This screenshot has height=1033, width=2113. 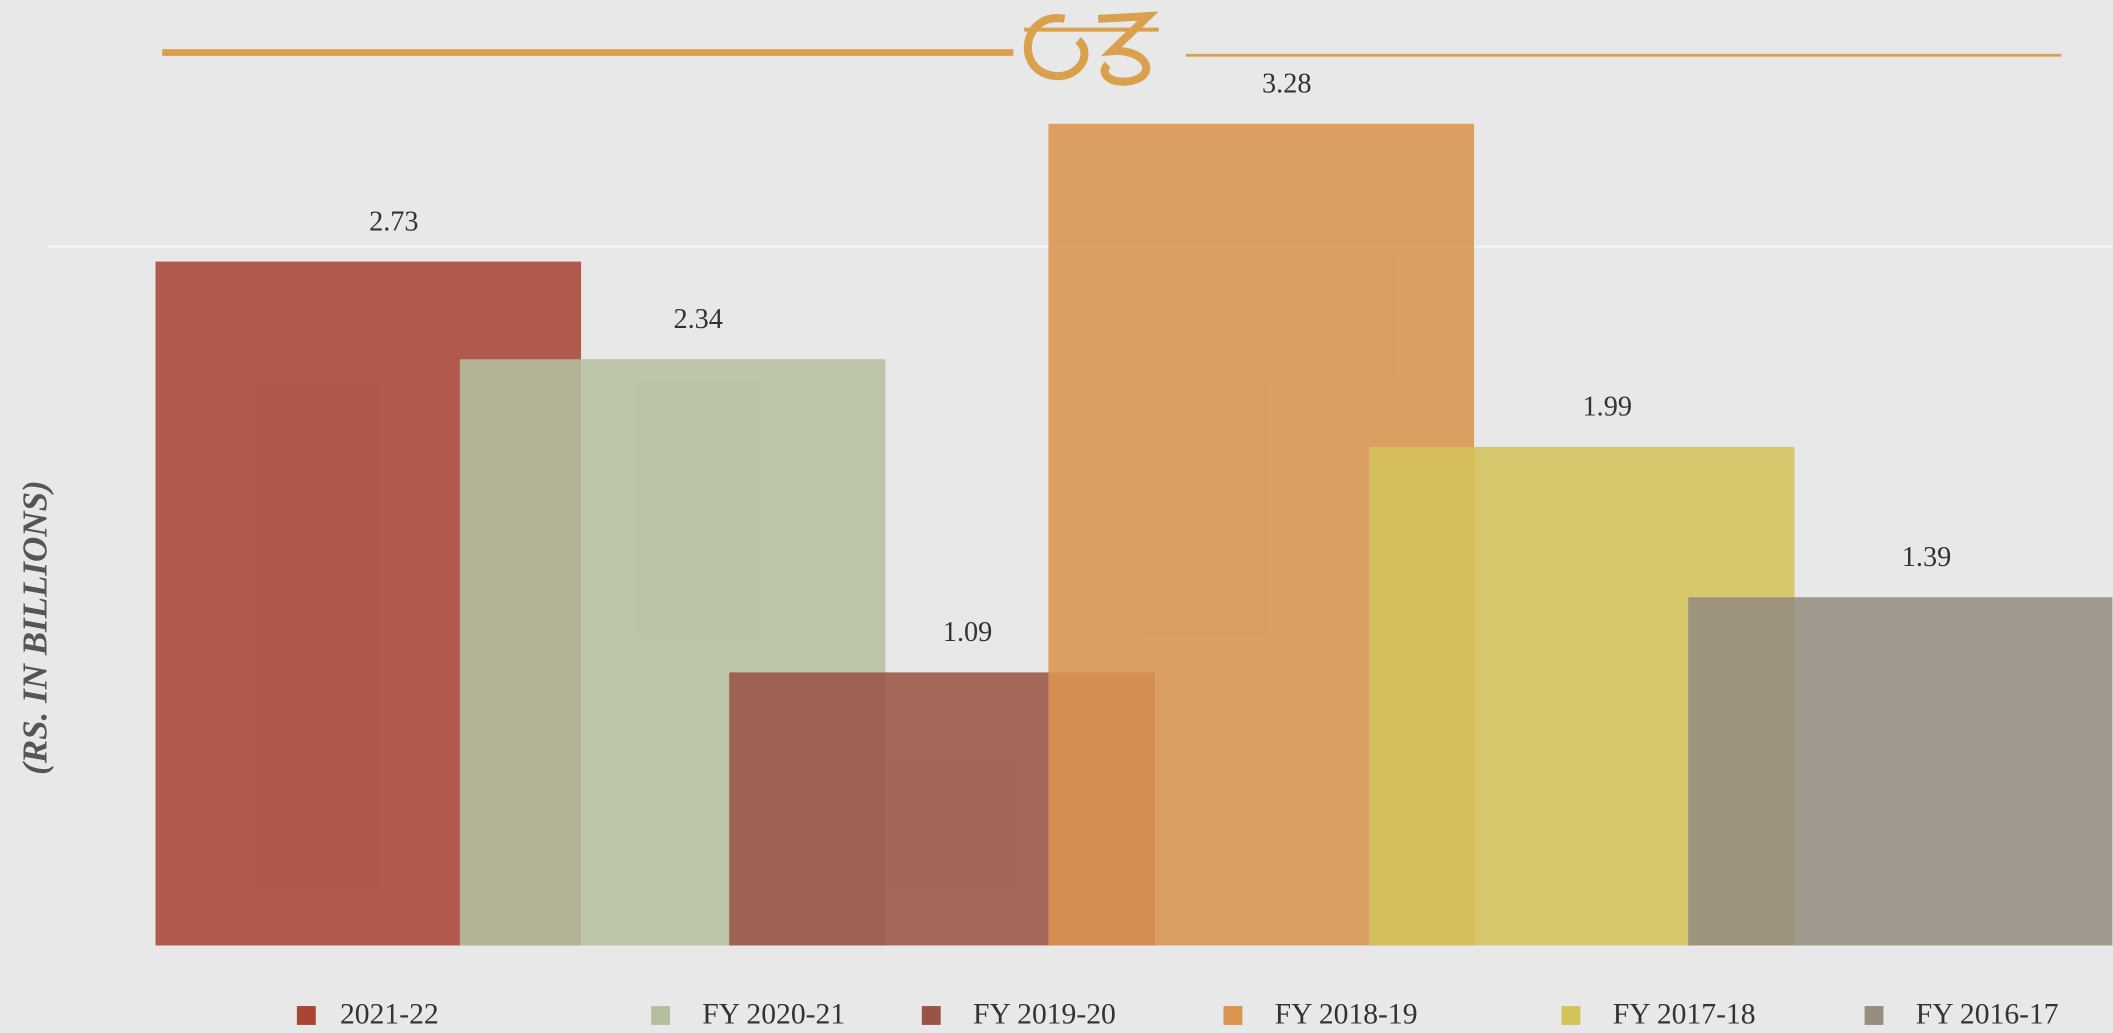 I want to click on data-label: 3.28, so click(x=1286, y=84).